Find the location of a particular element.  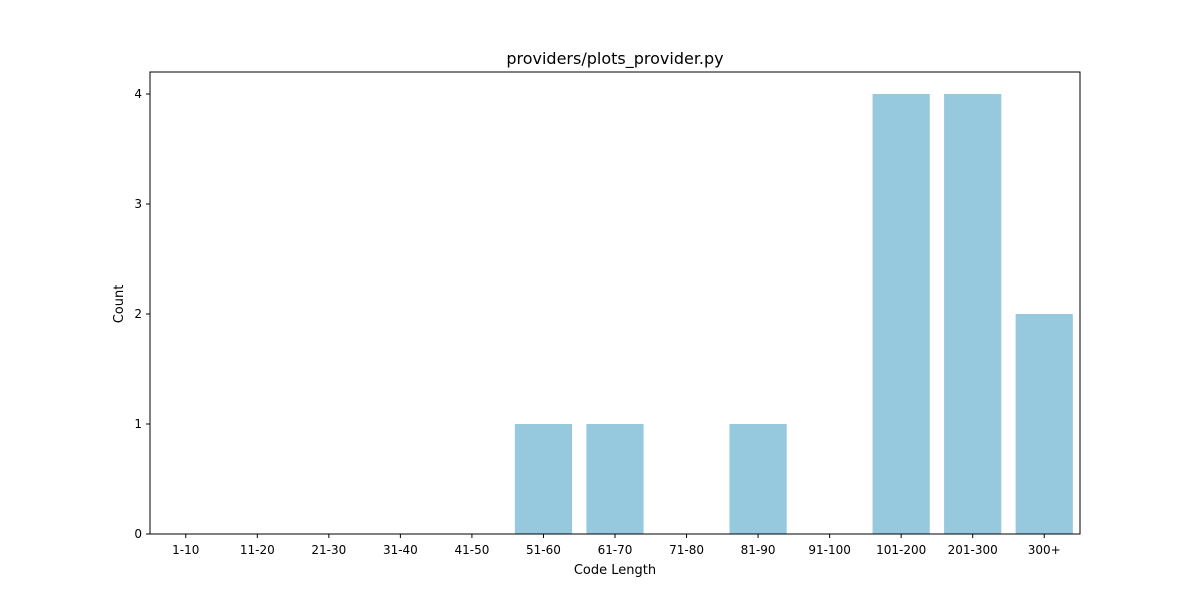

x-tick-label: 41-50 is located at coordinates (471, 550).